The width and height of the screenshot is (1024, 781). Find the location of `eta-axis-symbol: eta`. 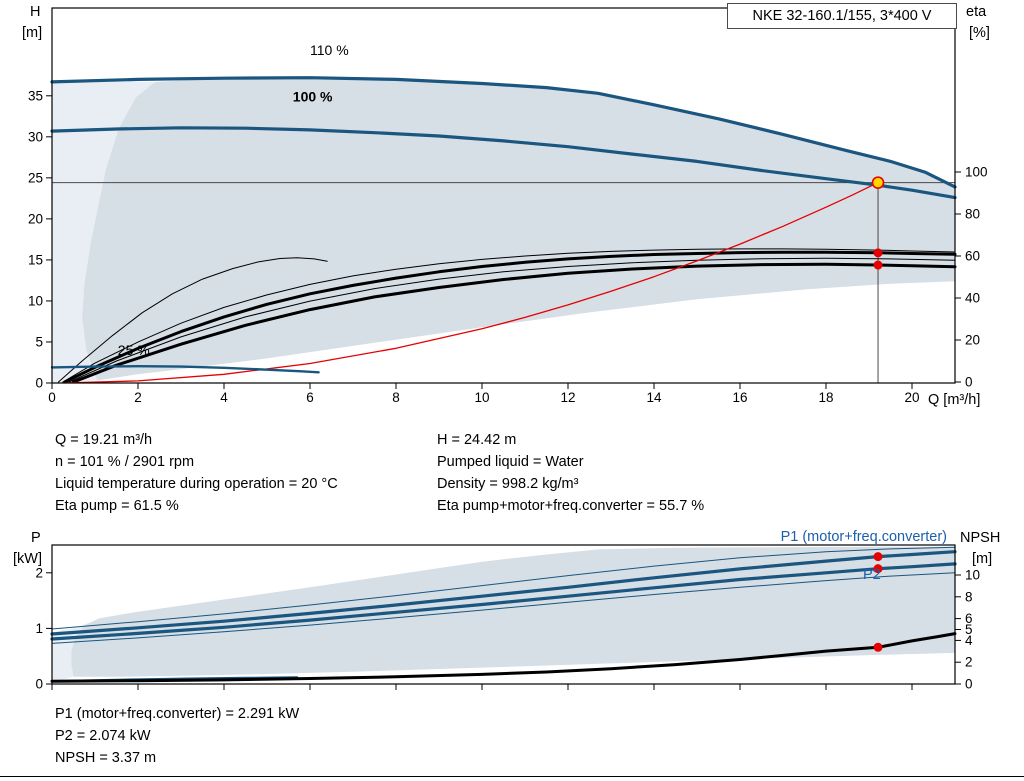

eta-axis-symbol: eta is located at coordinates (976, 12).